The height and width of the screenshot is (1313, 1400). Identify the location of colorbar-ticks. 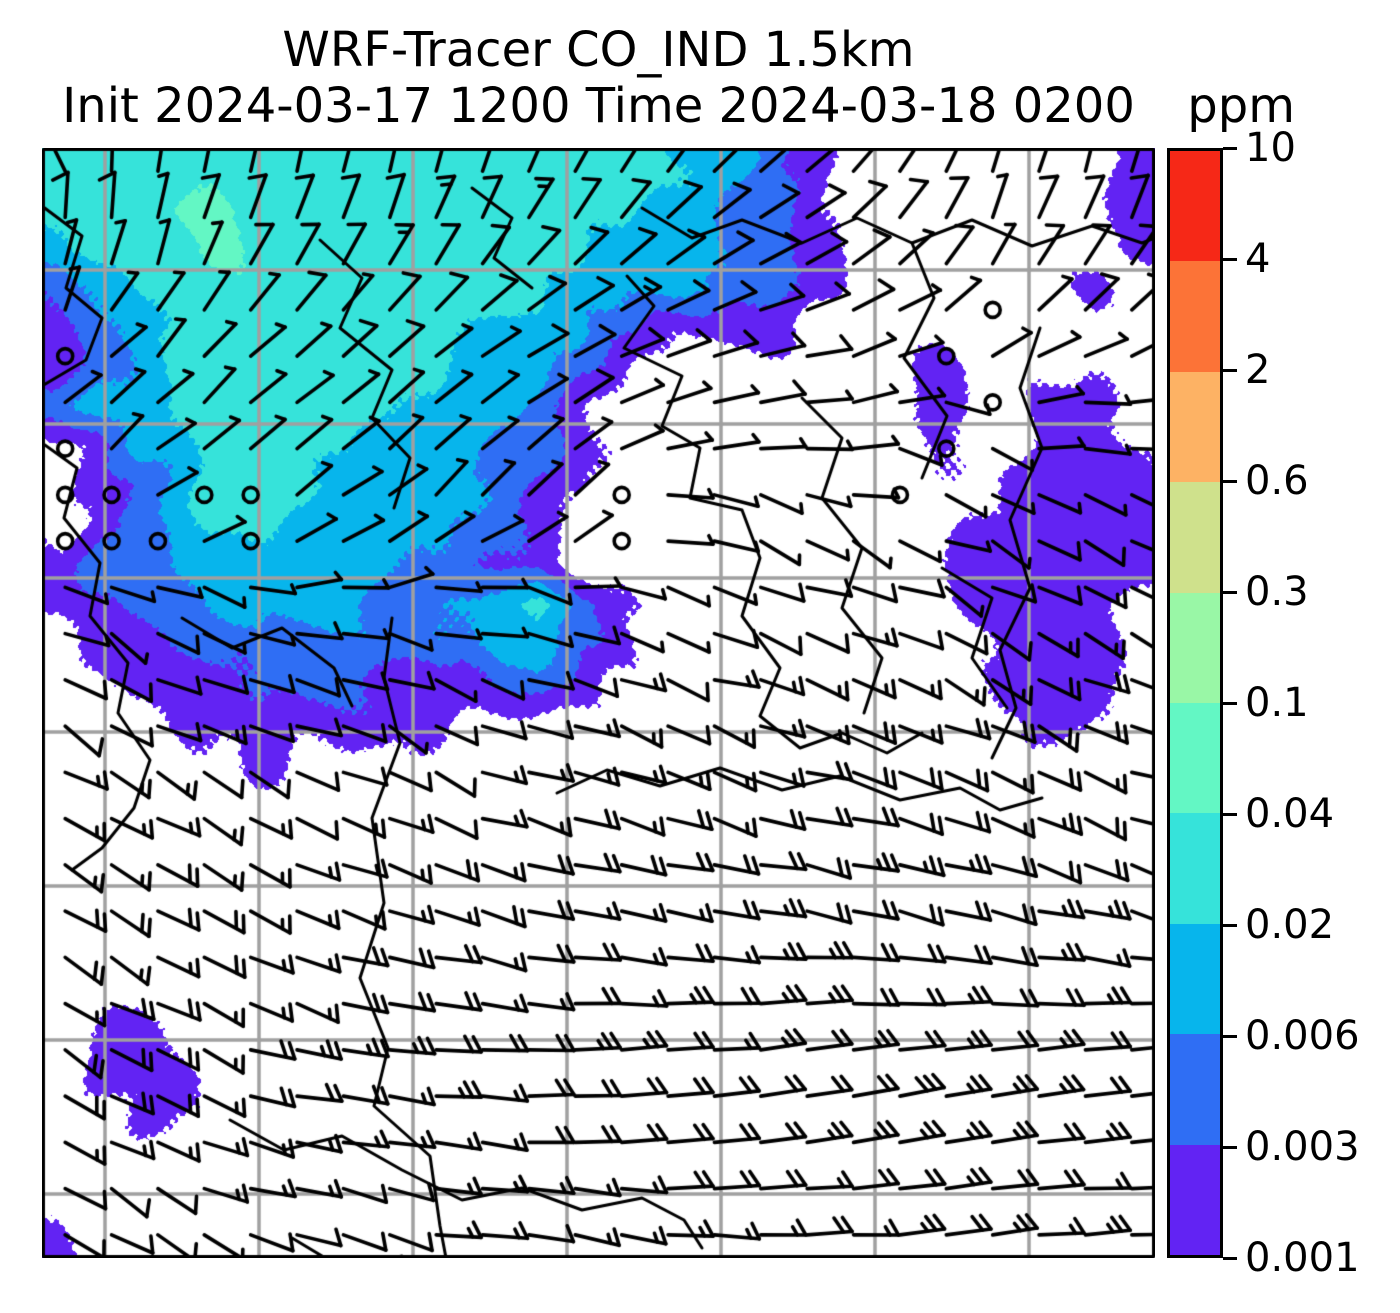
(1231, 703).